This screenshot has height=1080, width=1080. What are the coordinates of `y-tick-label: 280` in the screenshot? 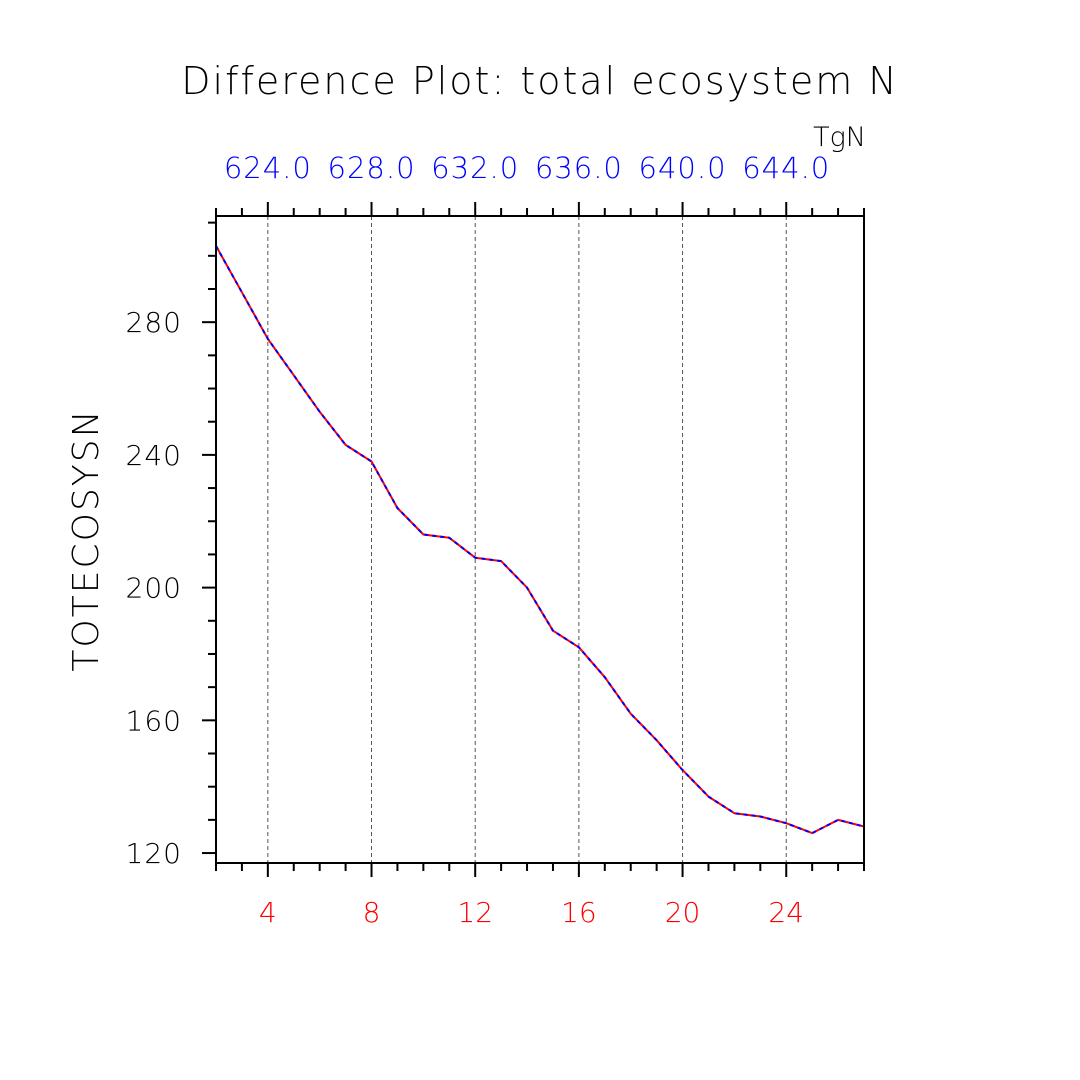 It's located at (154, 322).